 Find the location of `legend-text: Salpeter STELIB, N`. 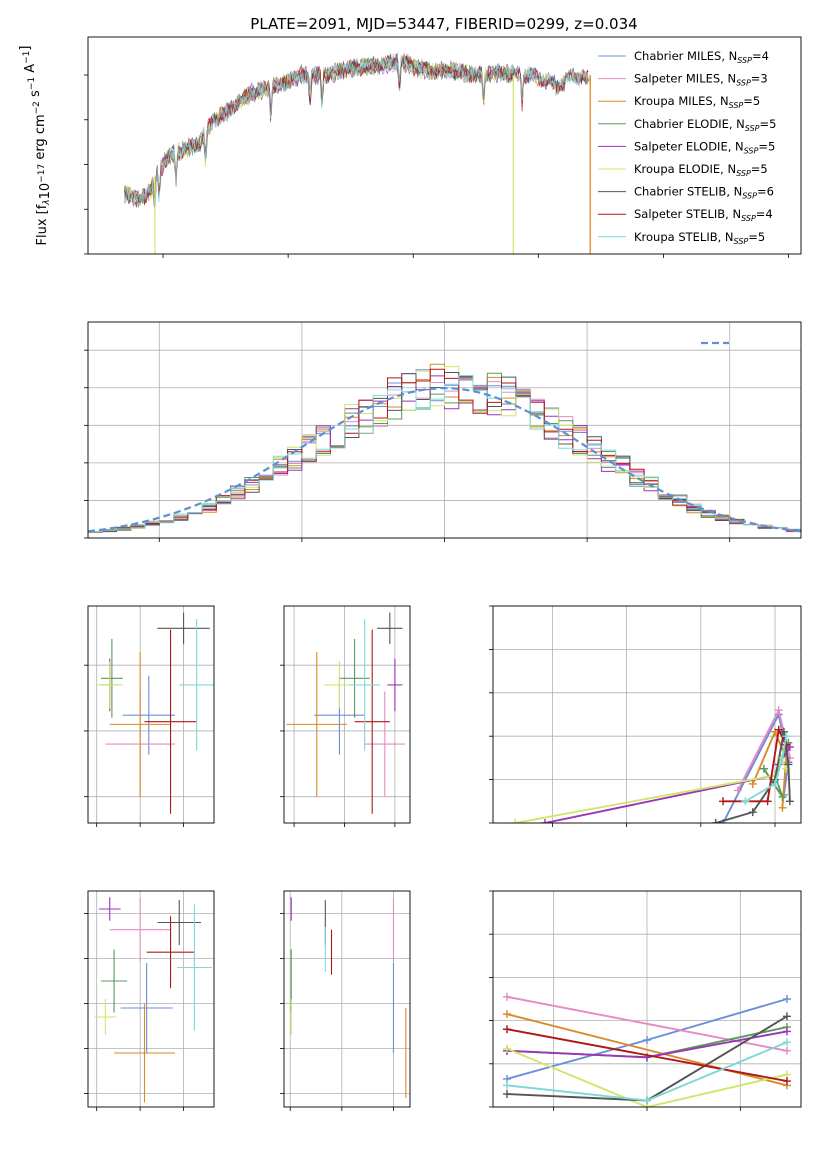

legend-text: Salpeter STELIB, N is located at coordinates (687, 214).